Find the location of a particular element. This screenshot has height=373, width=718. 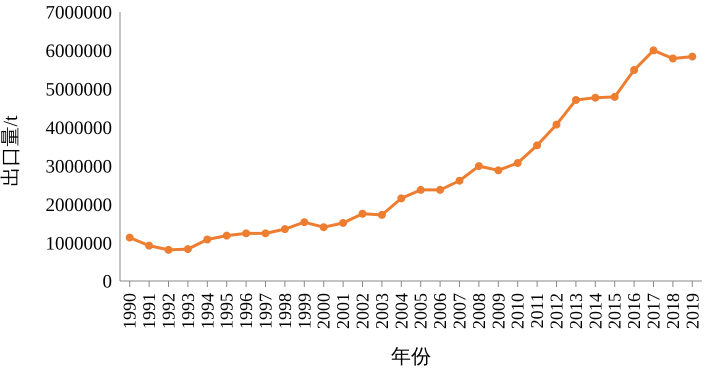

x-axis-title: 年份 is located at coordinates (411, 357).